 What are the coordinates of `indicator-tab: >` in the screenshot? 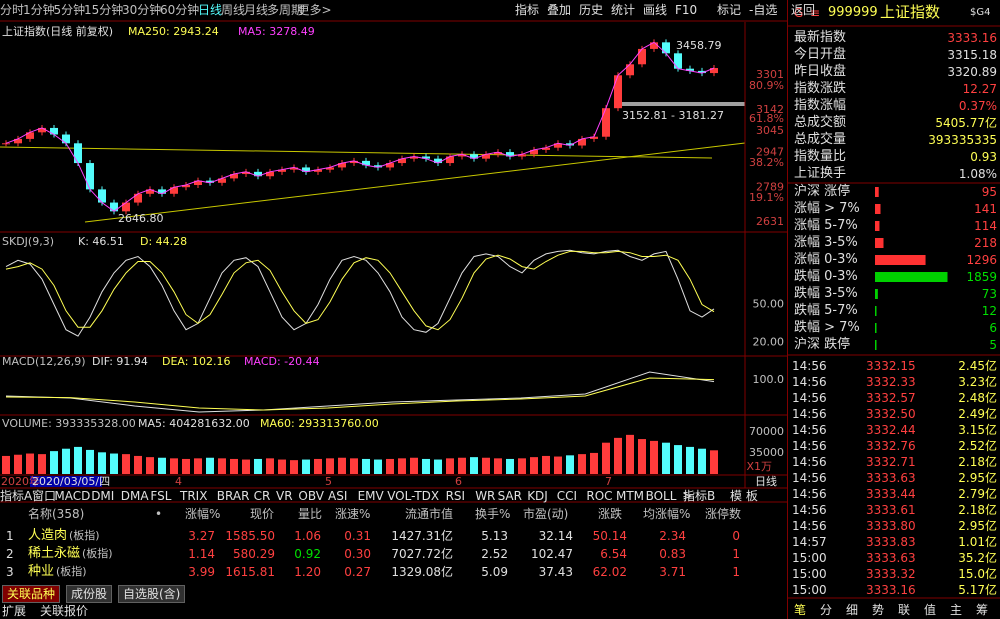 It's located at (687, 496).